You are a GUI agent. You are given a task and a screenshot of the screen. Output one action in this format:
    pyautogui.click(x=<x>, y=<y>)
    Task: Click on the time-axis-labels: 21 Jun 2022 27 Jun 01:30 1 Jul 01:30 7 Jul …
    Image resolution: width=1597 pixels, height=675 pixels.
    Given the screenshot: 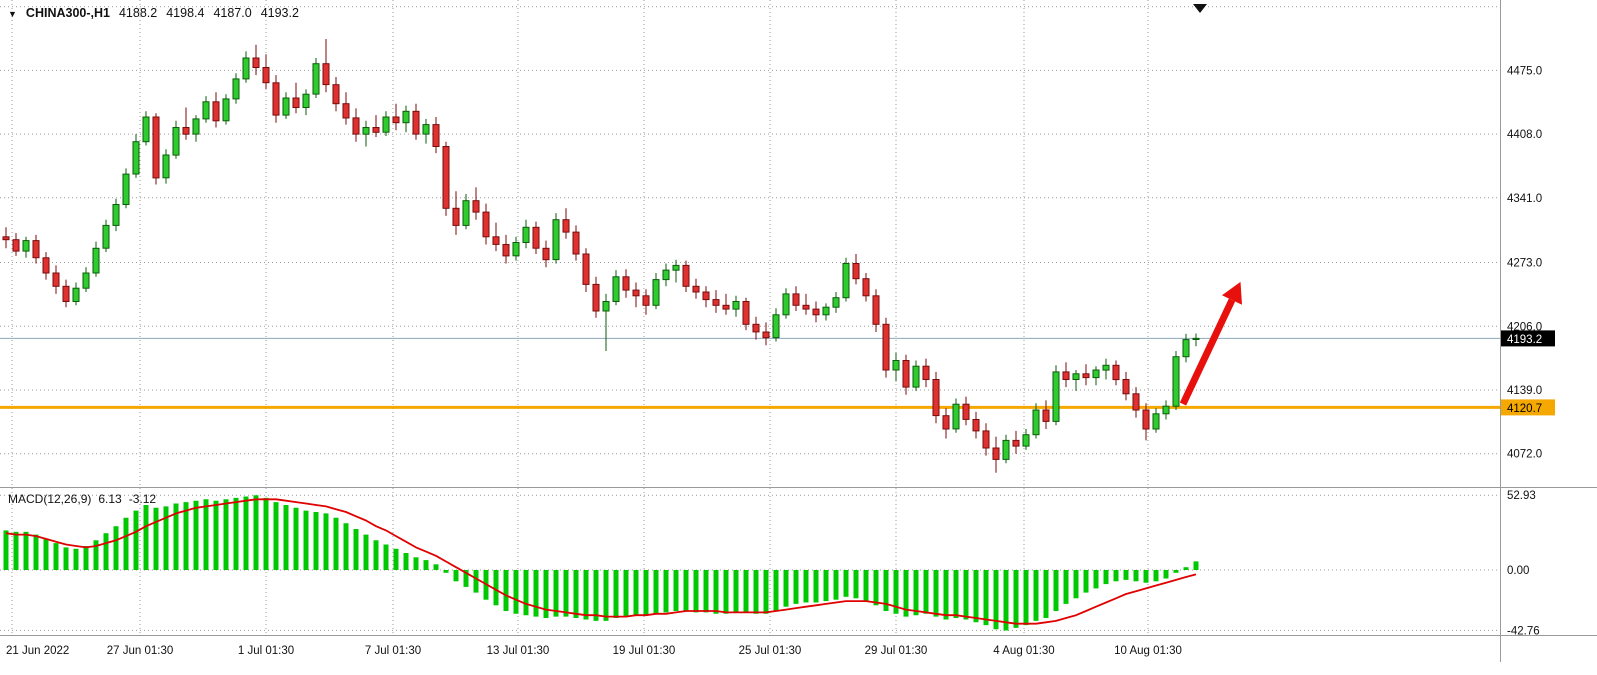 What is the action you would take?
    pyautogui.click(x=594, y=651)
    